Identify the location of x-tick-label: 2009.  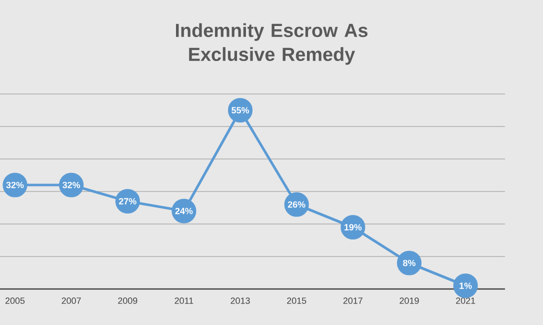
(128, 301).